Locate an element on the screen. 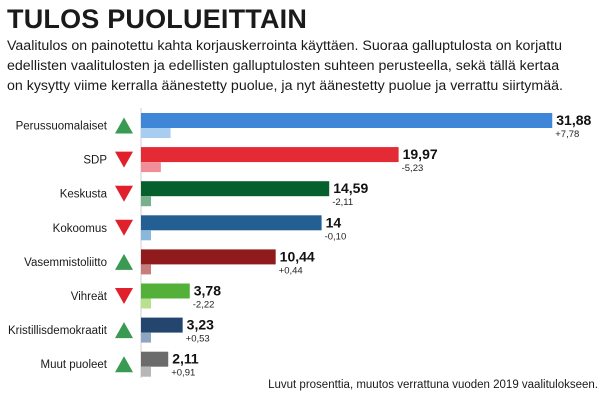 Image resolution: width=608 pixels, height=401 pixels. category-label: Muut puoleet is located at coordinates (74, 365).